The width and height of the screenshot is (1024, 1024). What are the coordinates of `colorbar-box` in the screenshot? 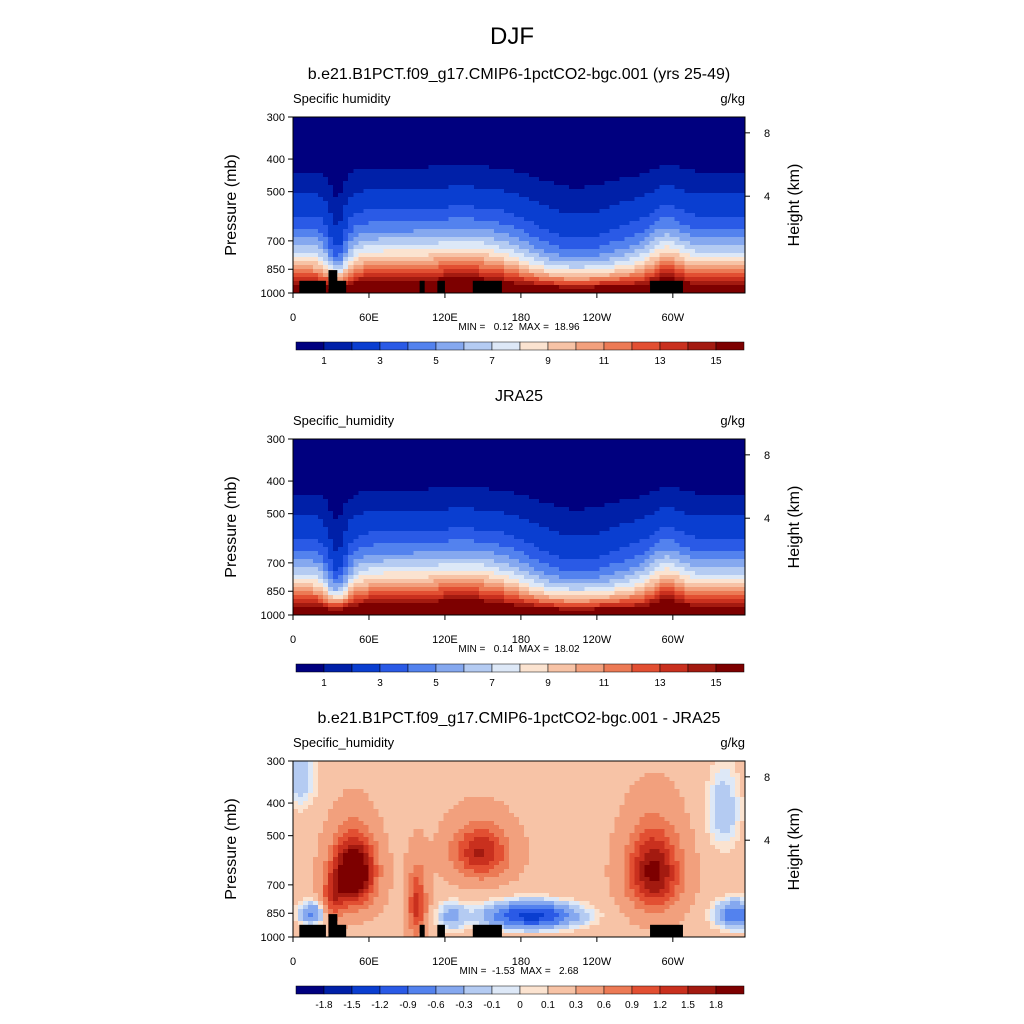 It's located at (674, 346).